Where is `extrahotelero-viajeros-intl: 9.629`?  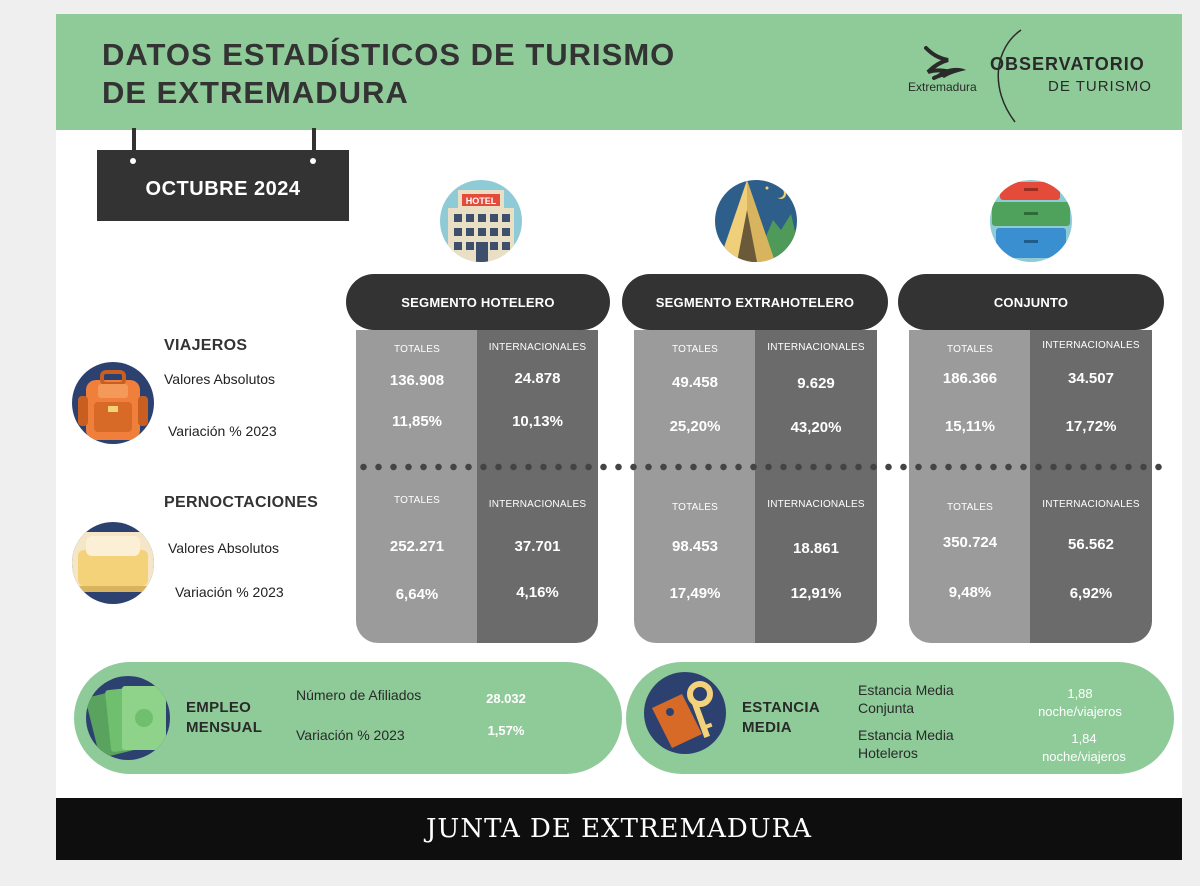 extrahotelero-viajeros-intl: 9.629 is located at coordinates (816, 383).